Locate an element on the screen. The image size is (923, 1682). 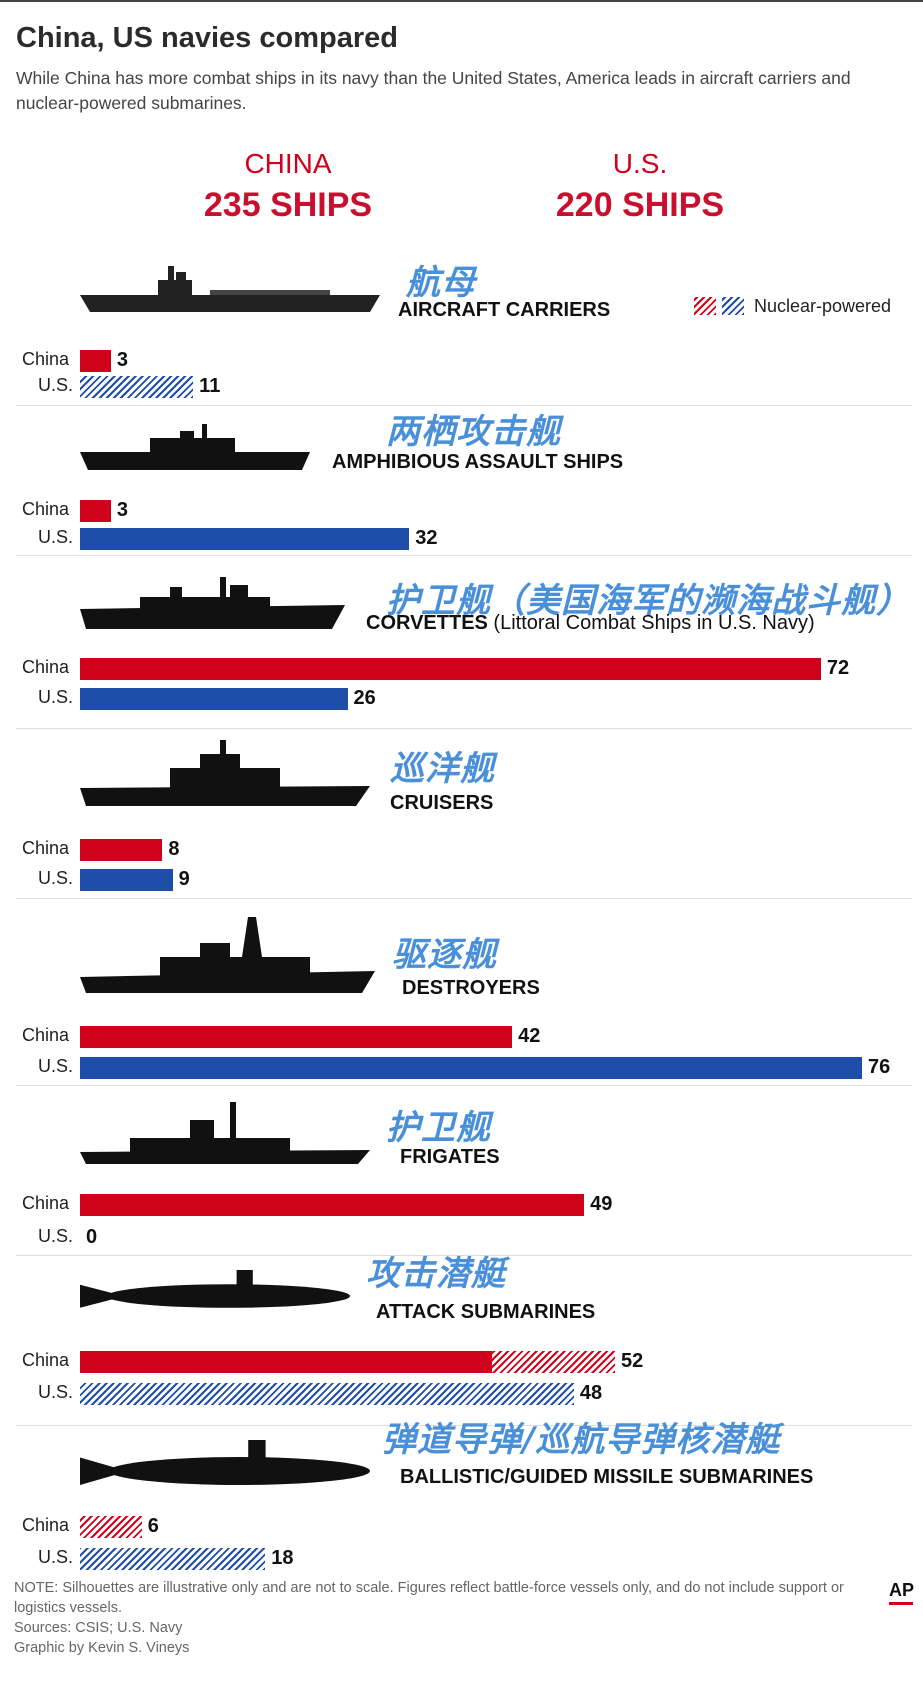
missile-submarine-silhouette-icon is located at coordinates (225, 1462).